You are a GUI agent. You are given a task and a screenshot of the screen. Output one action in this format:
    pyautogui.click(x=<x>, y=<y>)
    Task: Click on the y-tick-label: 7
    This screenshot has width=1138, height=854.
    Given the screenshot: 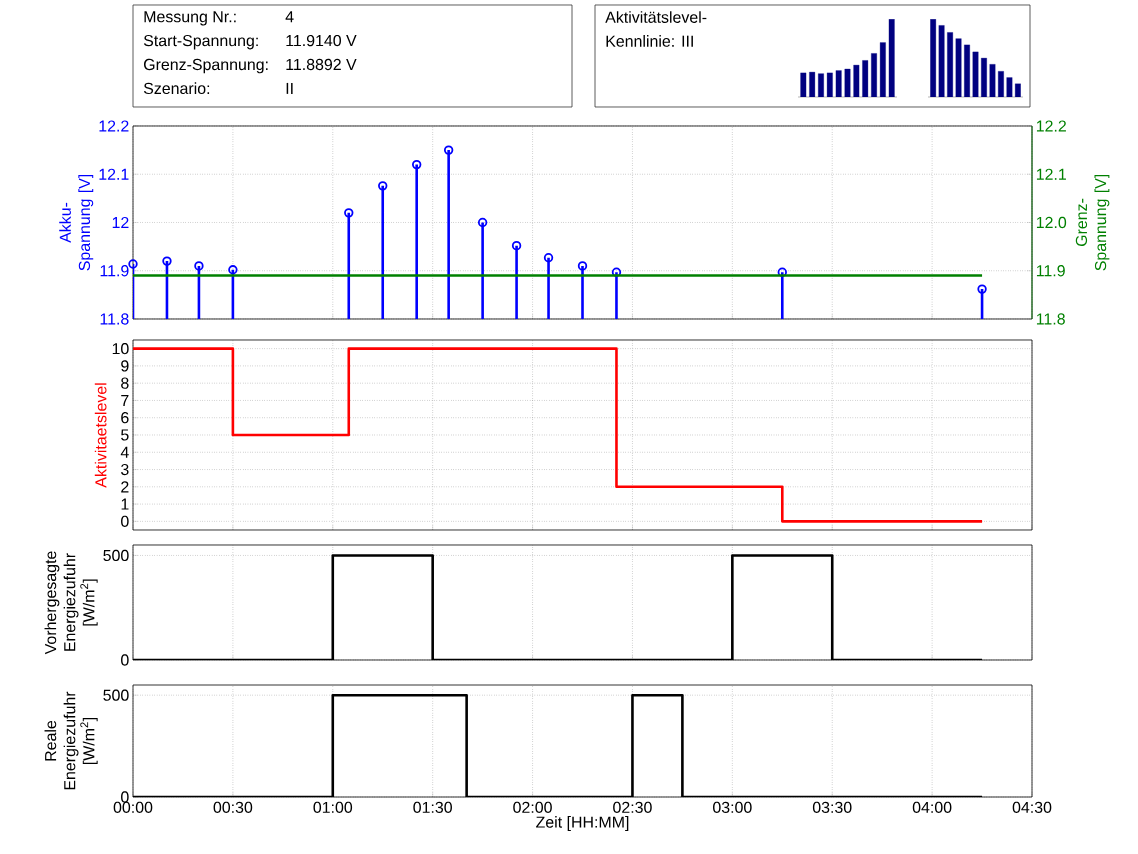 What is the action you would take?
    pyautogui.click(x=125, y=400)
    